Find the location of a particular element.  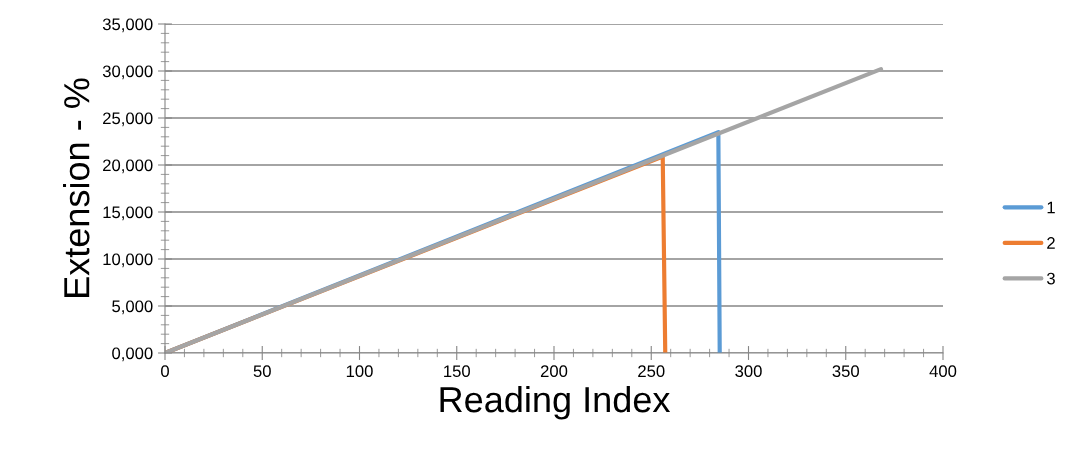

y-tick-label: 20,000 is located at coordinates (128, 166).